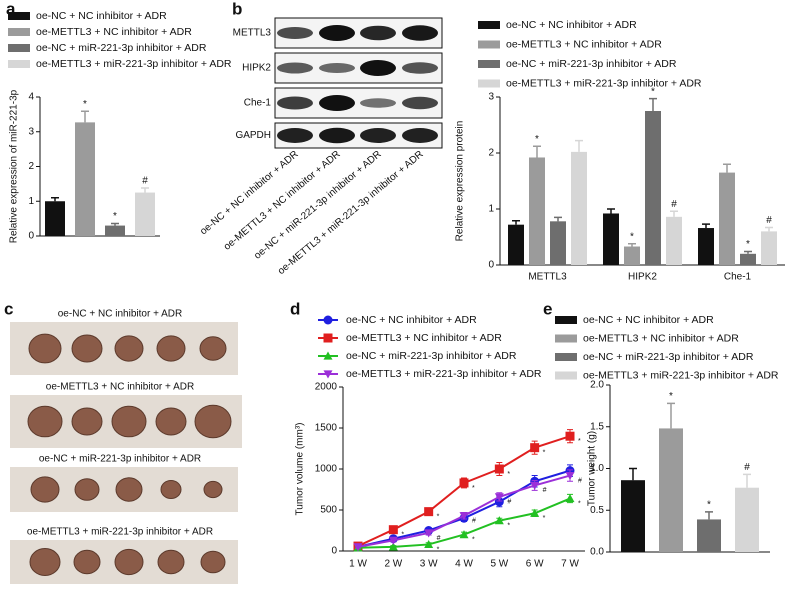 This screenshot has height=592, width=790. Describe the element at coordinates (491, 265) in the screenshot. I see `y-tick-label: 0` at that location.